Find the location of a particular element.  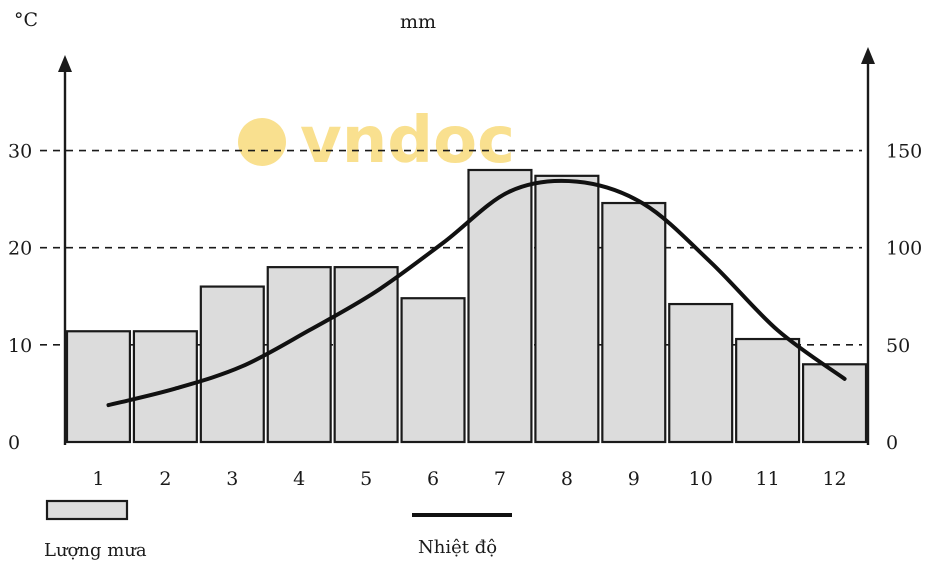

right-unit-label: mm is located at coordinates (418, 22).